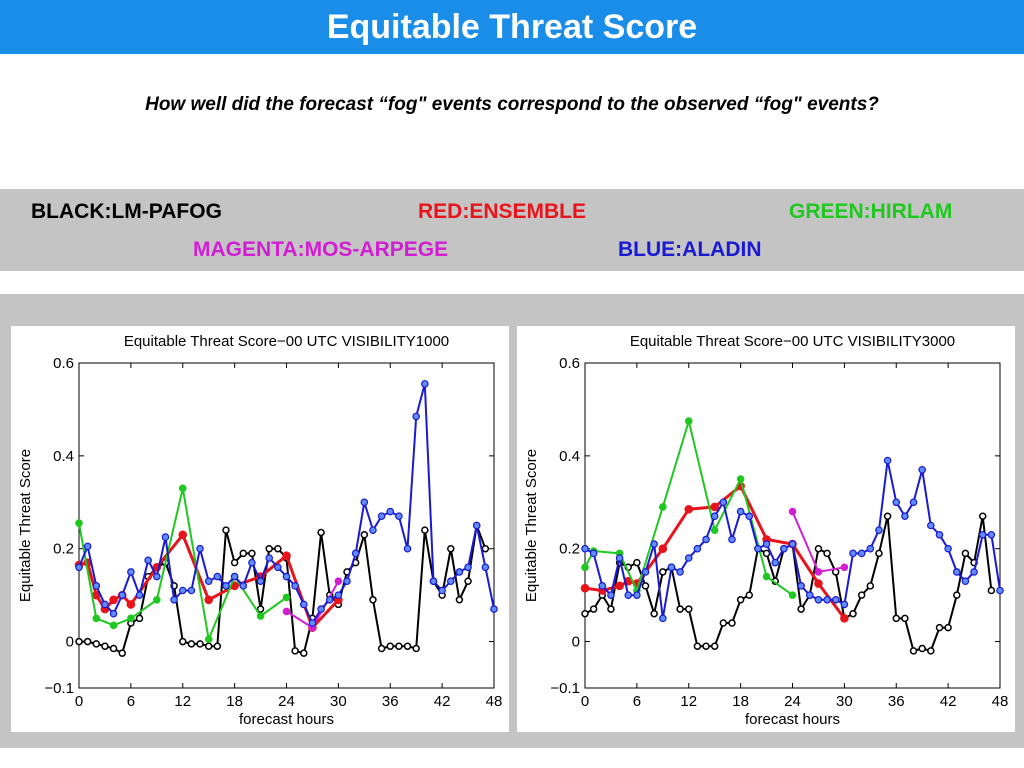 This screenshot has height=768, width=1024. What do you see at coordinates (569, 363) in the screenshot?
I see `y-tick-label: 0.6` at bounding box center [569, 363].